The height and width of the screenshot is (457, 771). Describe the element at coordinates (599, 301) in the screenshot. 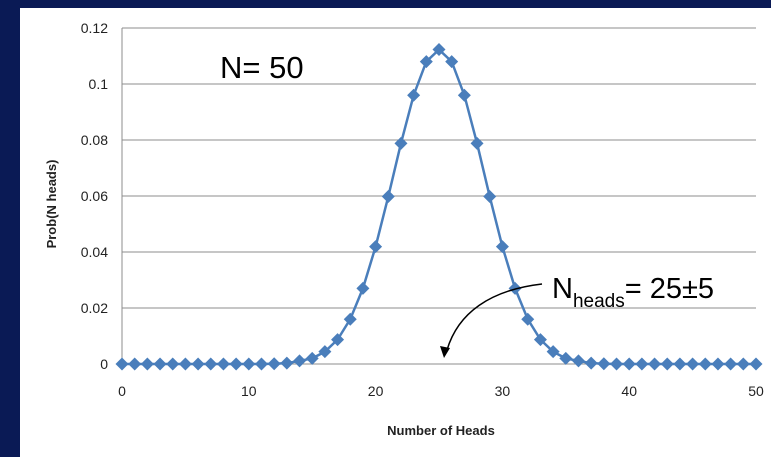

I see `nheads-subscript: heads` at that location.